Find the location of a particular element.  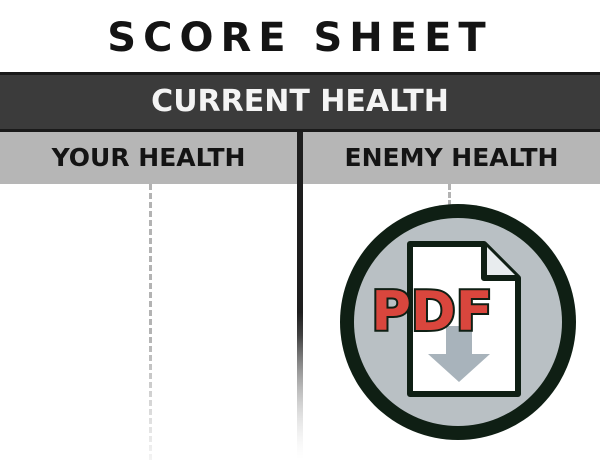

dashed-guide-left is located at coordinates (150, 322).